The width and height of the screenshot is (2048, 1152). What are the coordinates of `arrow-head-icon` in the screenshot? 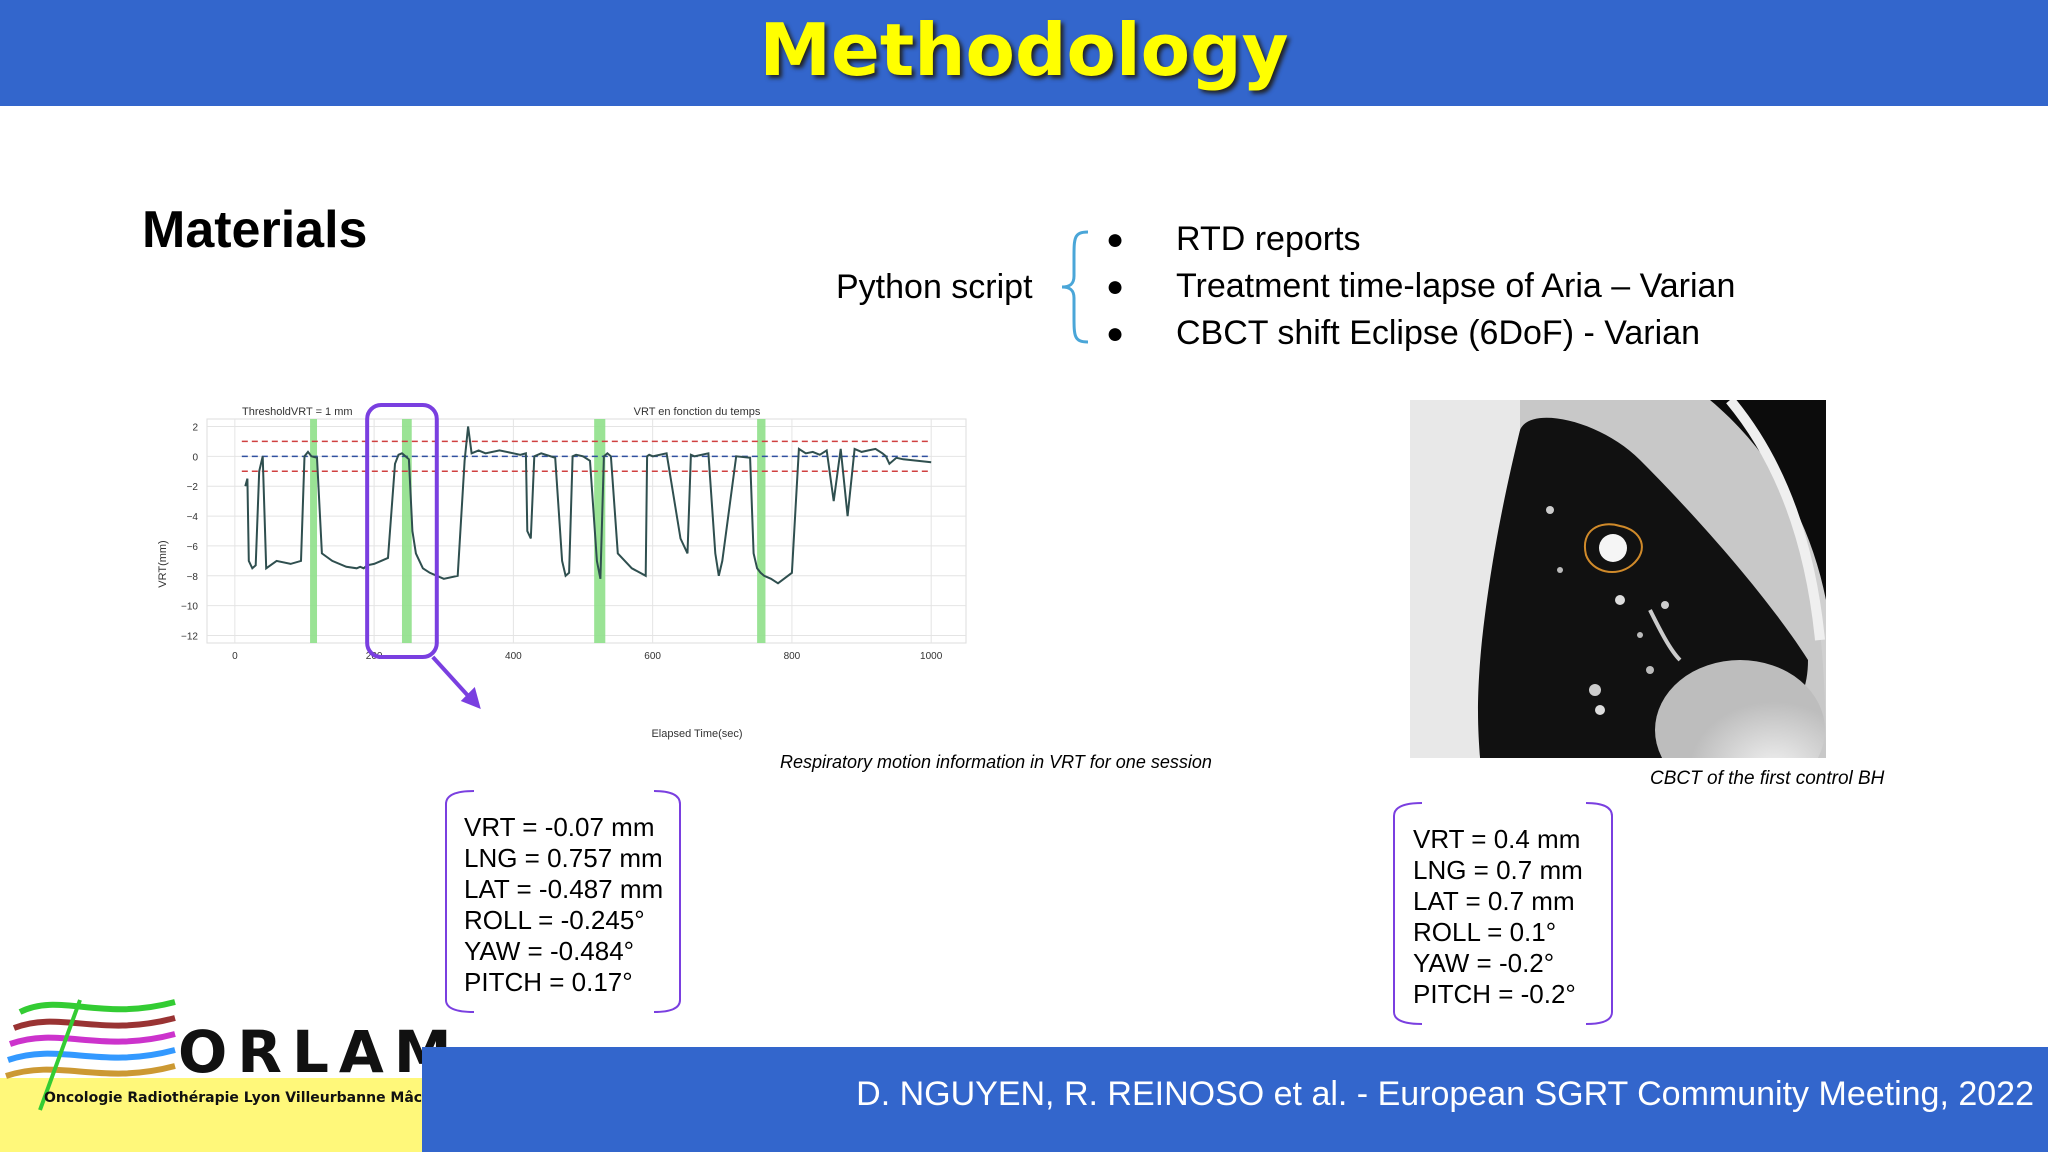 It's located at (470, 698).